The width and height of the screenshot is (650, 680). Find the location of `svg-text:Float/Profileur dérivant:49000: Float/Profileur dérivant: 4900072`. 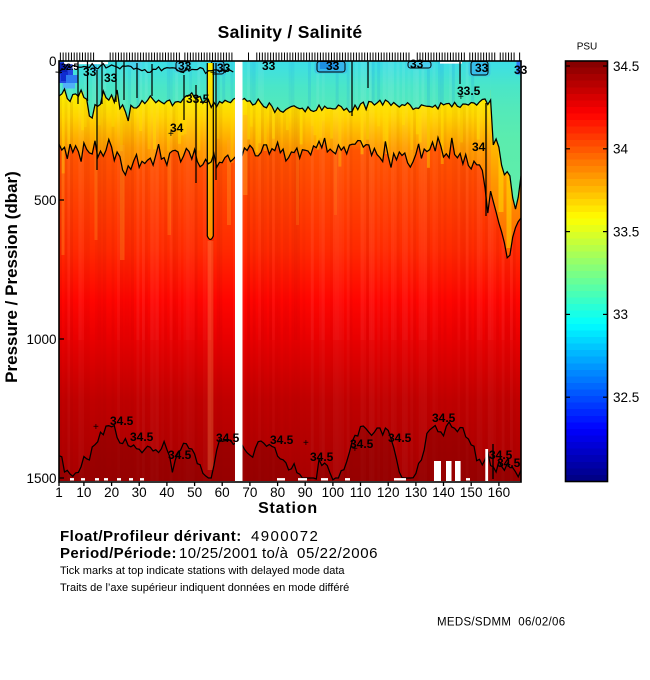

svg-text:Float/Profileur dérivant:49000: Float/Profileur dérivant: 4900072 is located at coordinates (189, 536).